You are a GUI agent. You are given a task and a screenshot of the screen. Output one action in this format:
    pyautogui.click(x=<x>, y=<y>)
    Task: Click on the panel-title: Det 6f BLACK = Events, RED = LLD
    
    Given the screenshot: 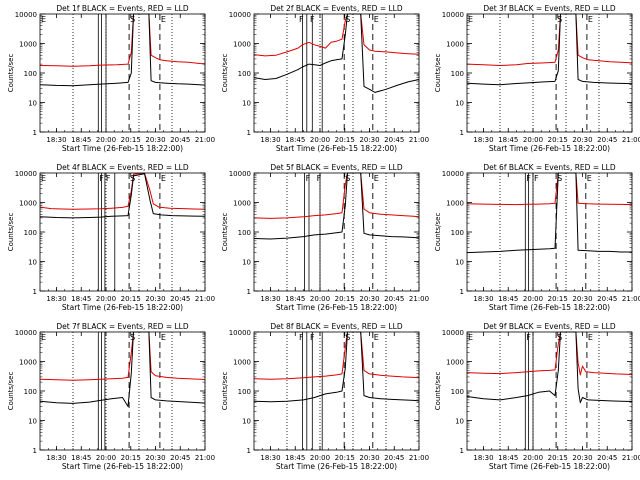 What is the action you would take?
    pyautogui.click(x=549, y=167)
    